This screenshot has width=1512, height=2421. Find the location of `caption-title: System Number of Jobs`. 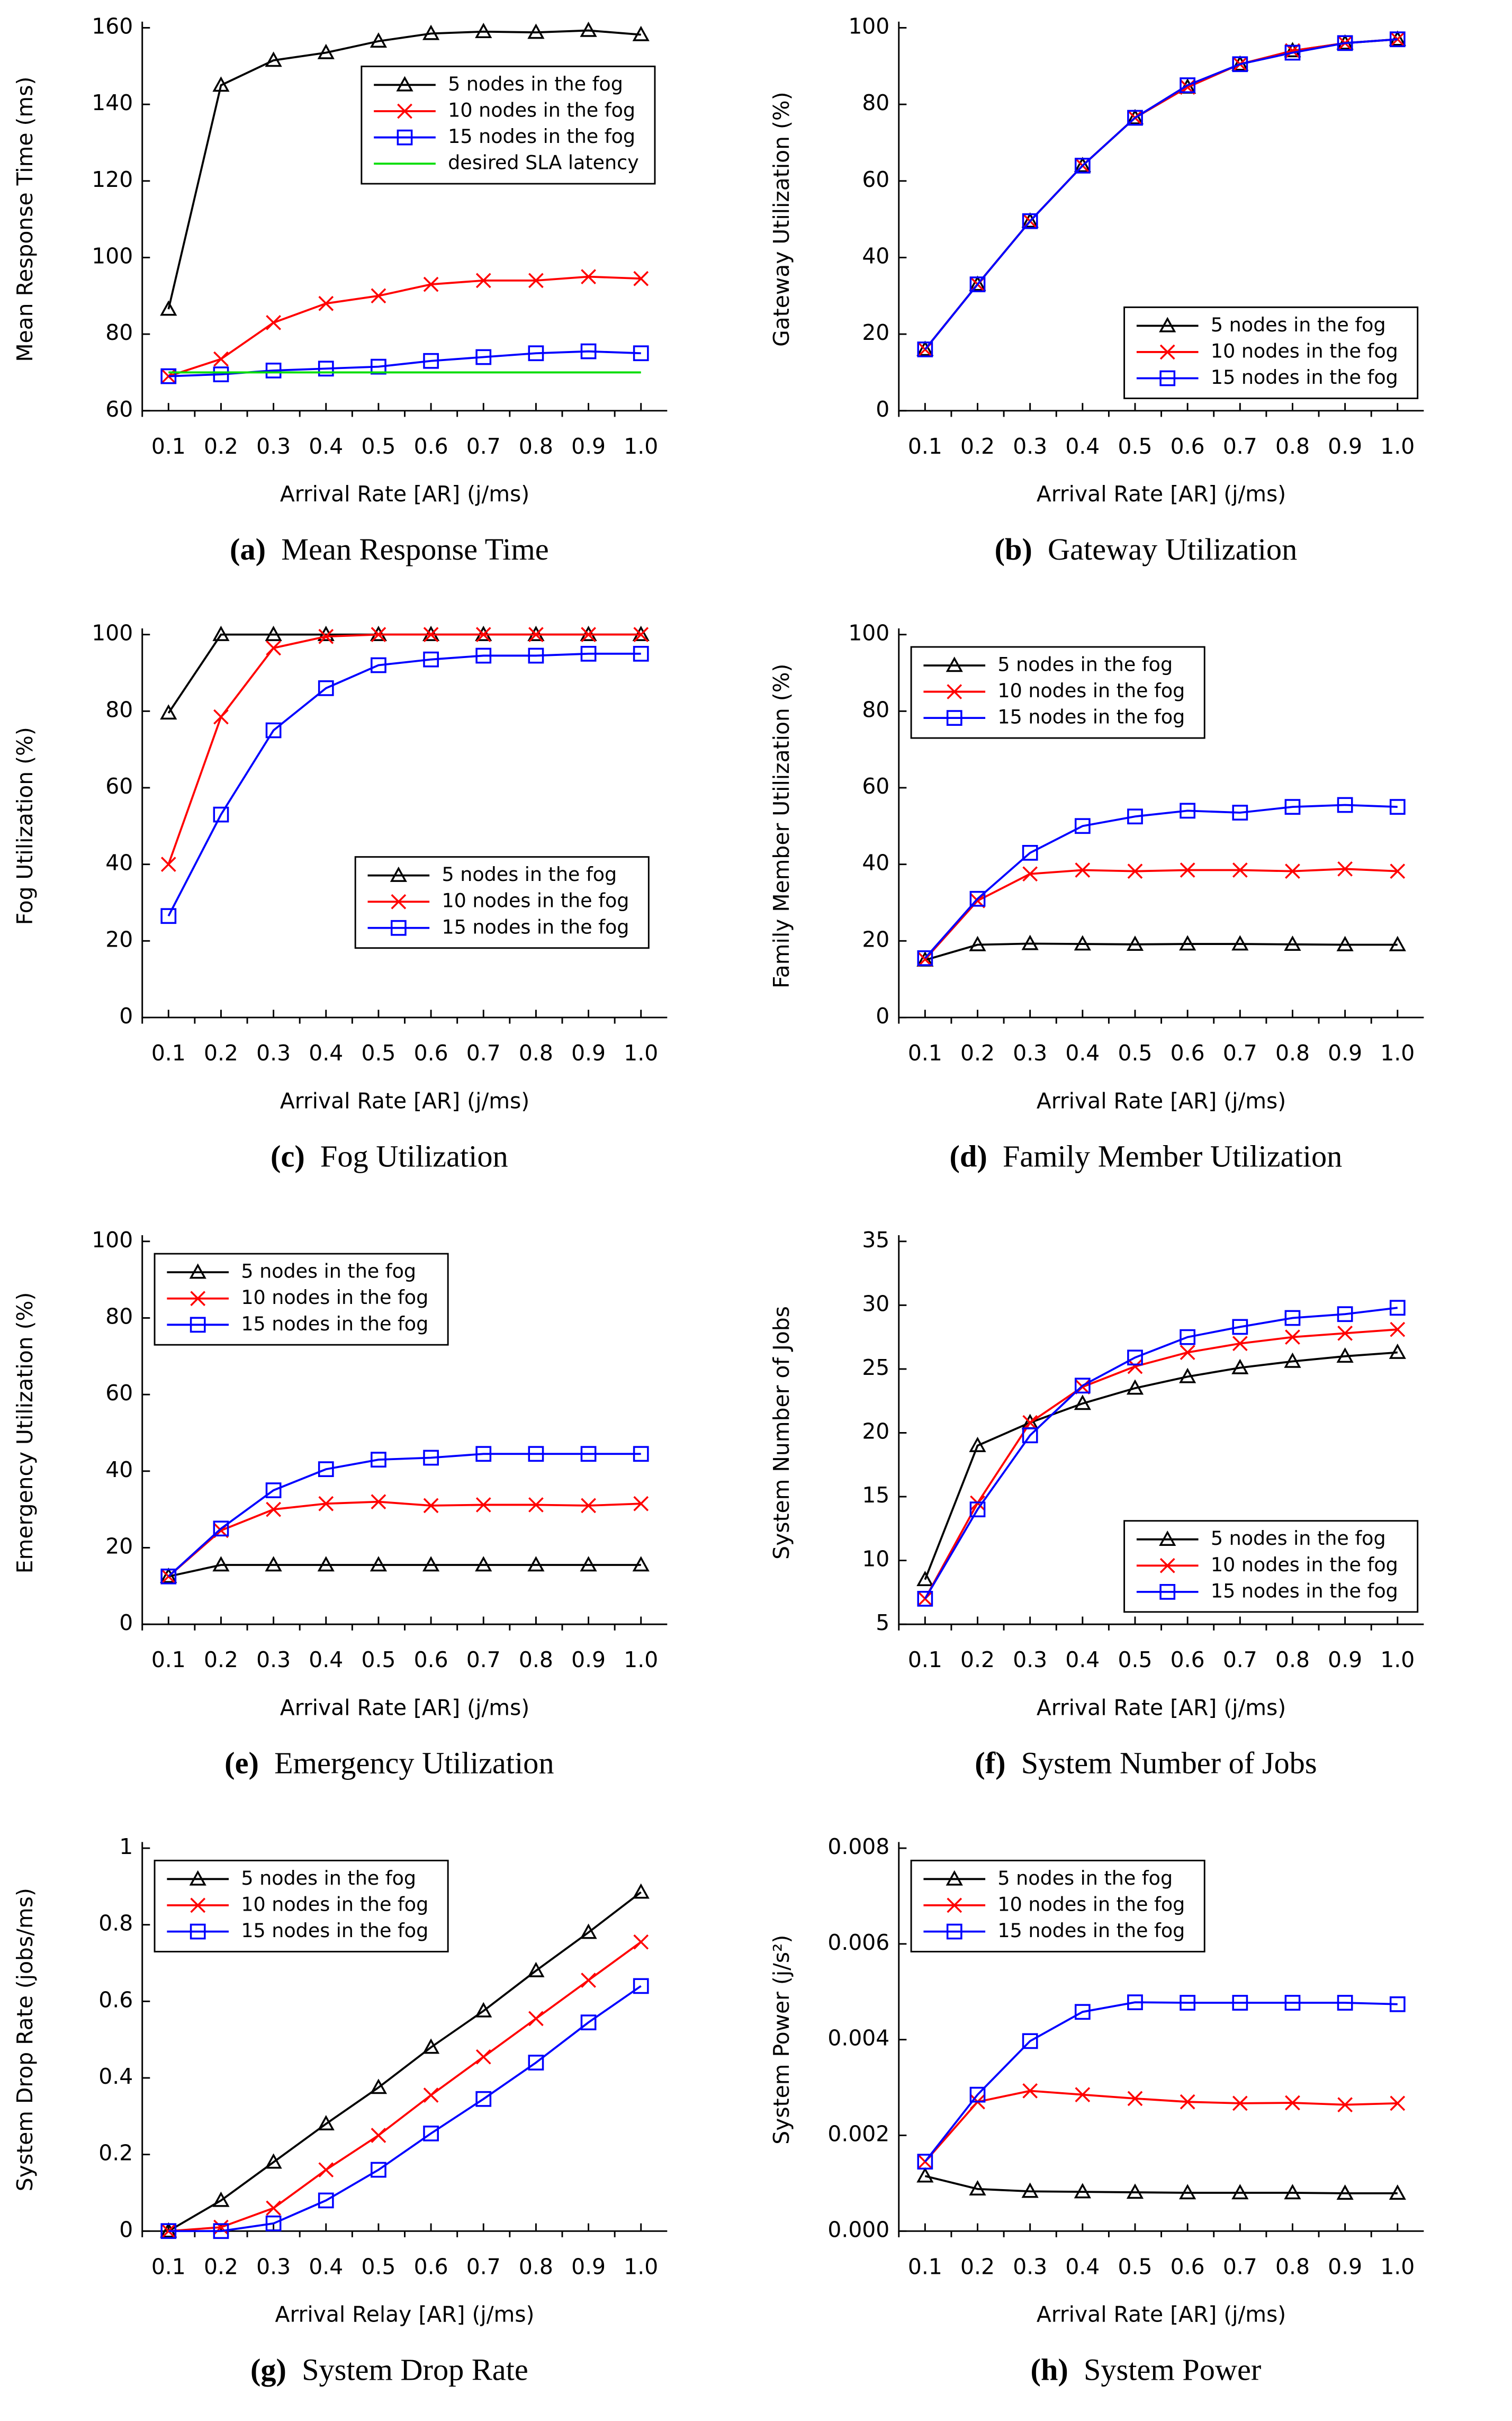

caption-title: System Number of Jobs is located at coordinates (1169, 1763).